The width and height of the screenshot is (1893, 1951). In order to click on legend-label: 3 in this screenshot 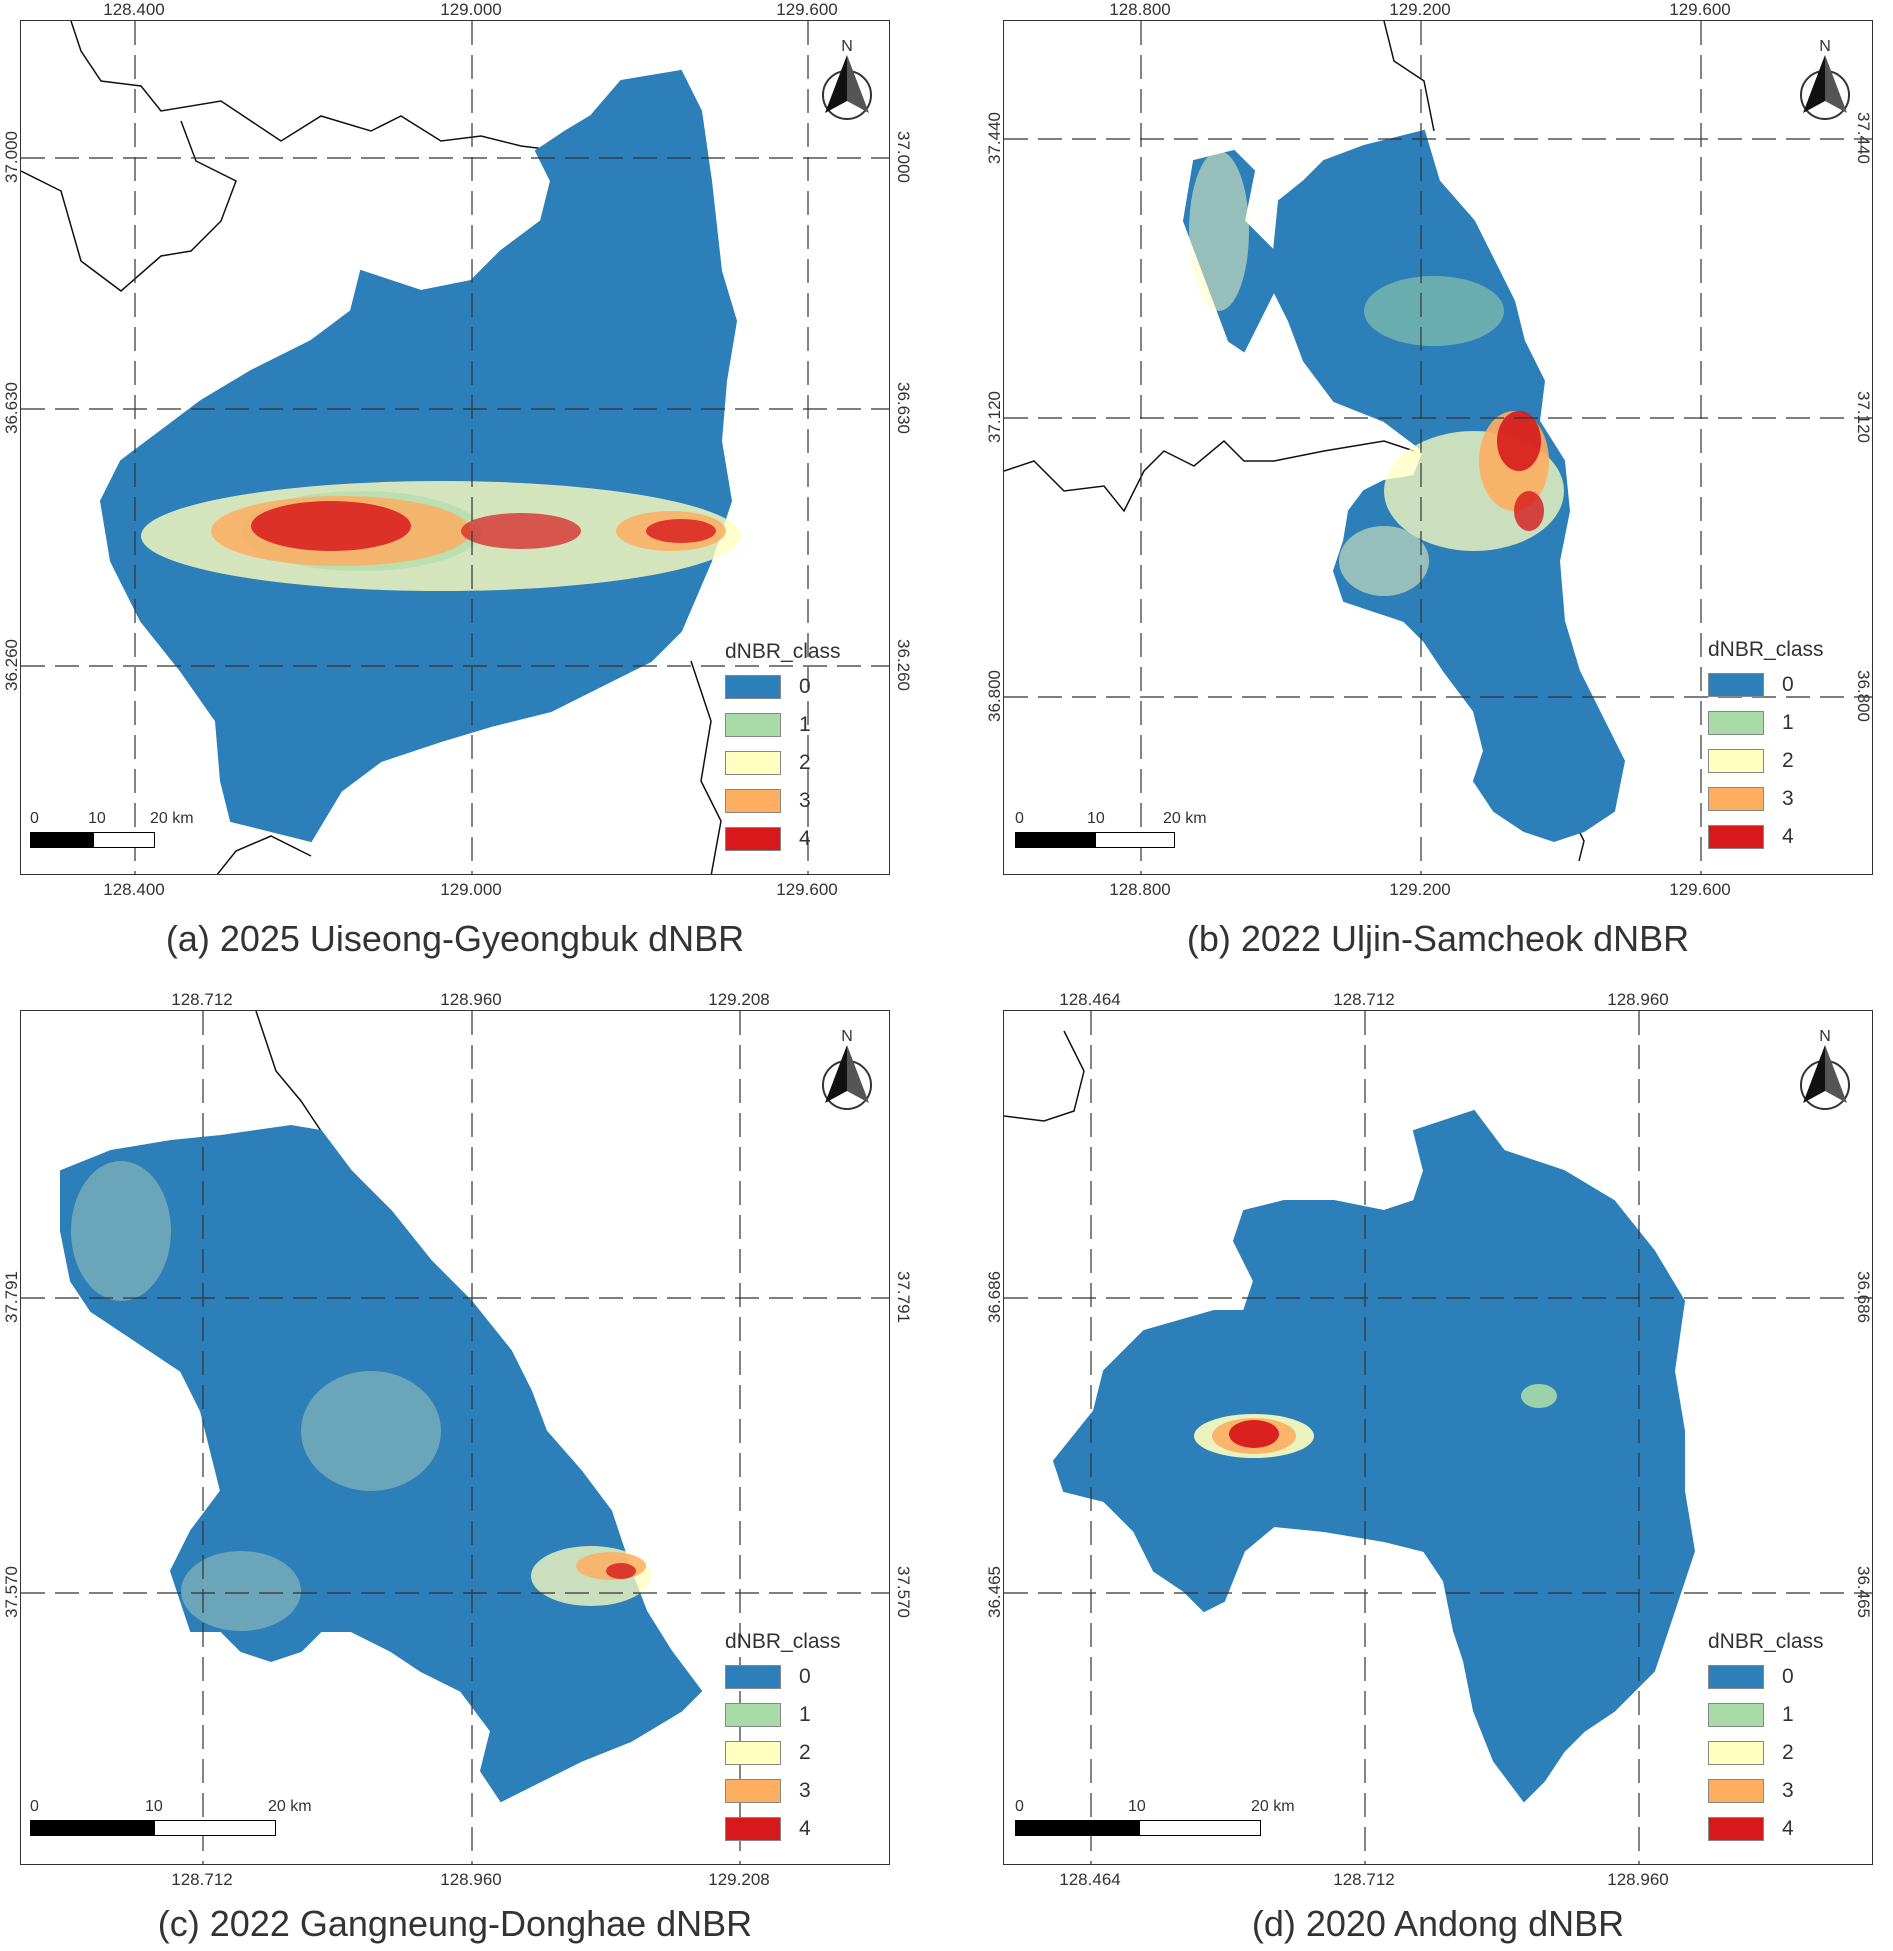, I will do `click(805, 800)`.